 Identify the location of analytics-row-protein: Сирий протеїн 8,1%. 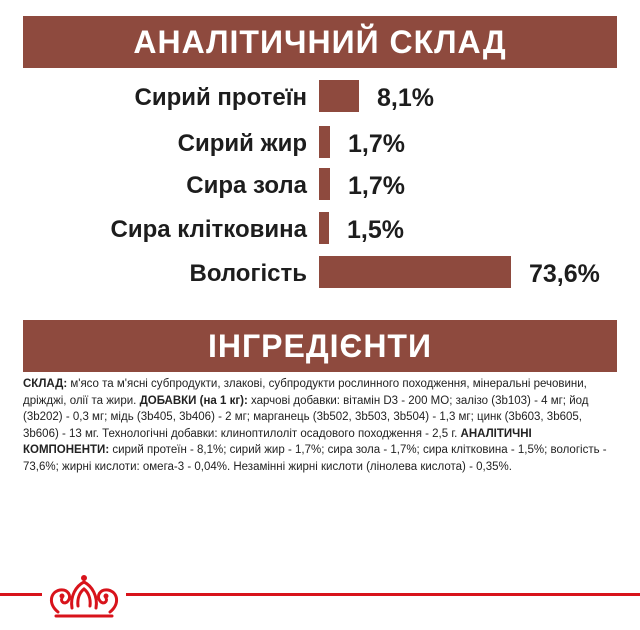
(320, 98).